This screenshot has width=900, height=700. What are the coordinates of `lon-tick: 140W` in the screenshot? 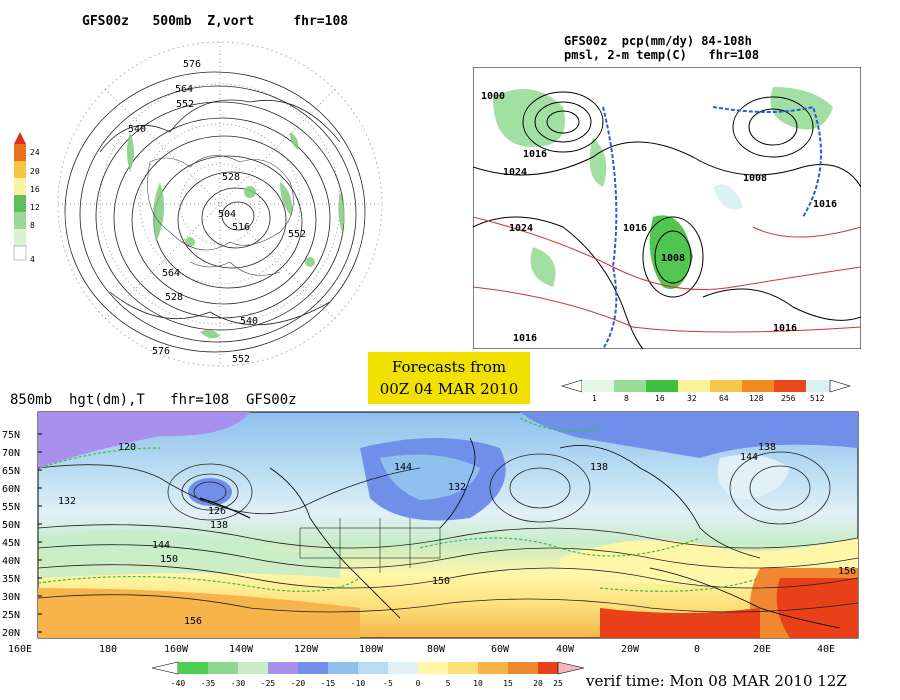 It's located at (241, 649).